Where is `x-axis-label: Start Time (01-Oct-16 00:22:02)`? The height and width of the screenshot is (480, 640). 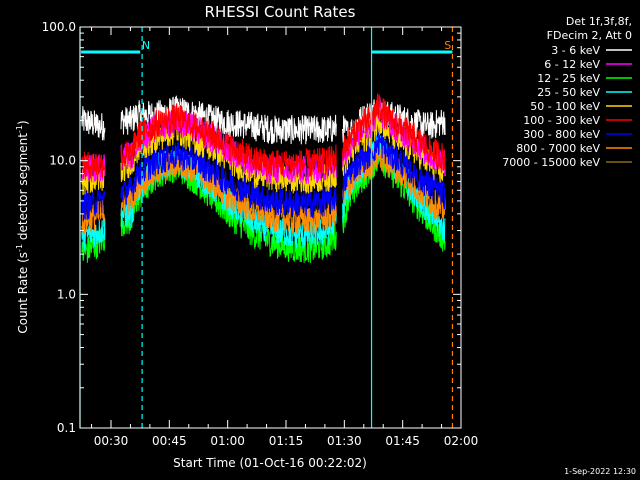 x-axis-label: Start Time (01-Oct-16 00:22:02) is located at coordinates (270, 463).